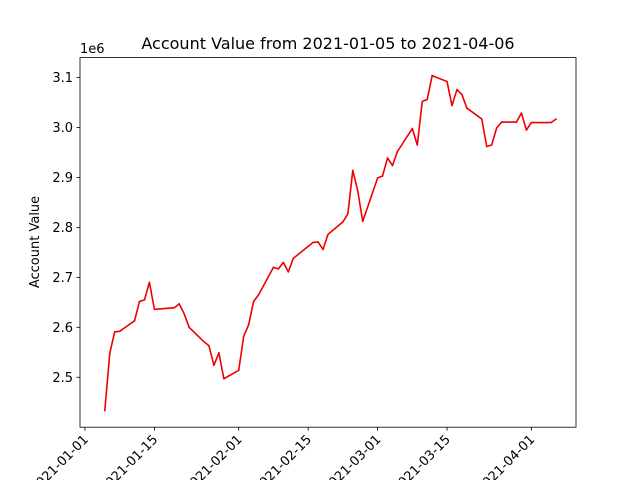 The height and width of the screenshot is (480, 640). I want to click on y-axis-label: Account Value, so click(35, 242).